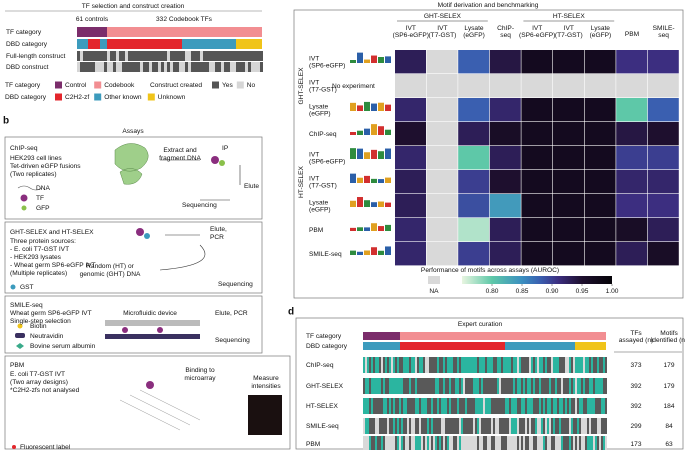  Describe the element at coordinates (133, 131) in the screenshot. I see `panel-title: Assays` at that location.